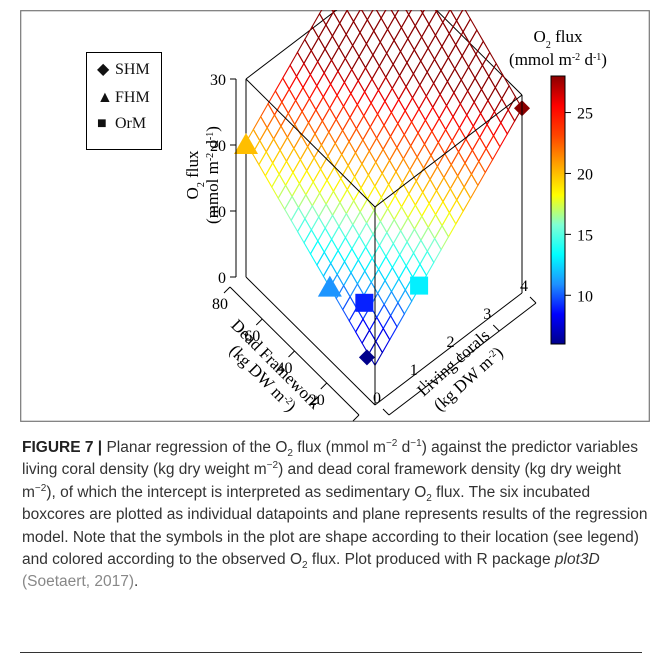 Image resolution: width=671 pixels, height=658 pixels. Describe the element at coordinates (259, 322) in the screenshot. I see `y-tick` at that location.